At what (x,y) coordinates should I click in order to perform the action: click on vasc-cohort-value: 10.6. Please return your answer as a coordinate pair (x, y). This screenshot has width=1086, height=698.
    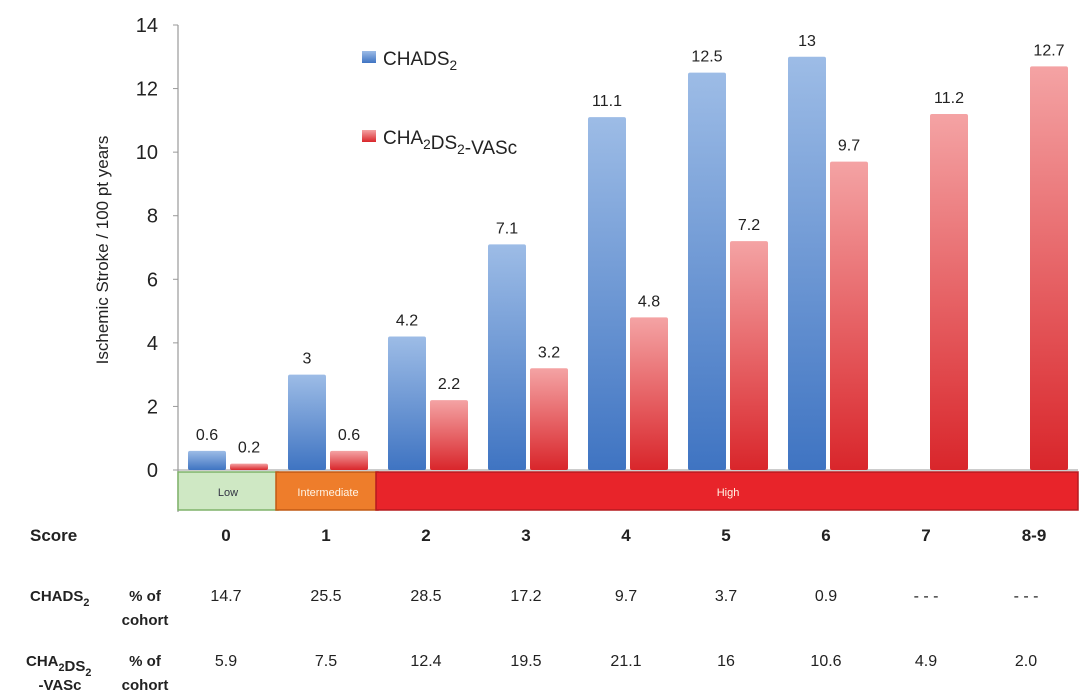
    Looking at the image, I should click on (825, 661).